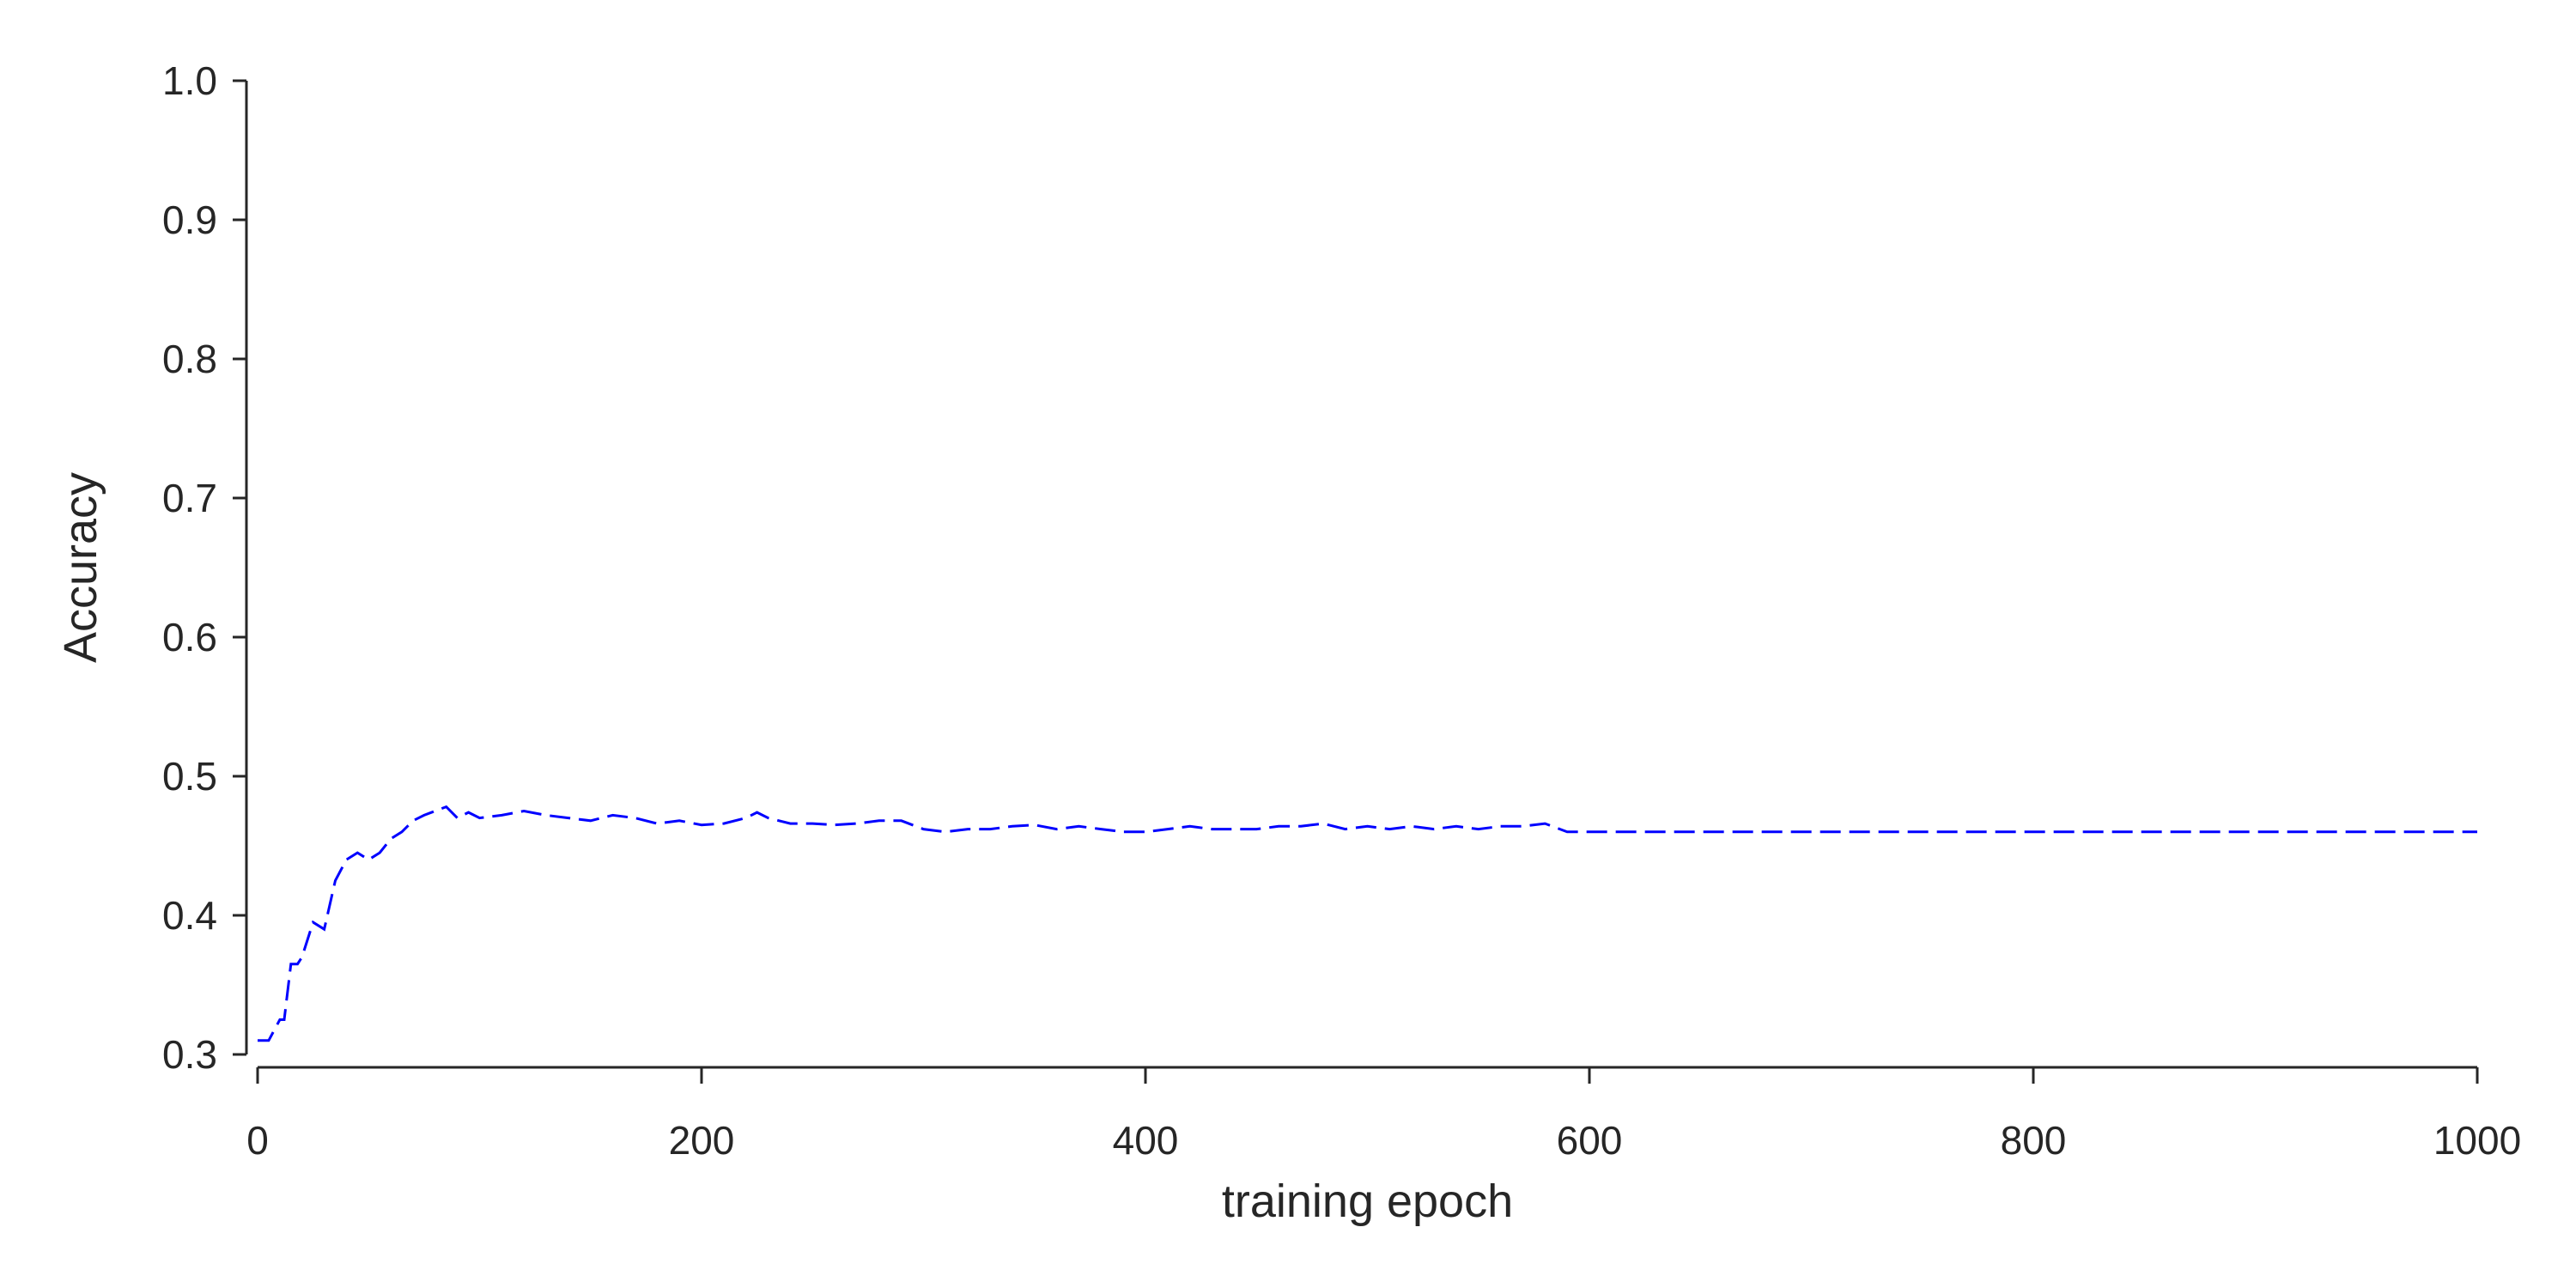 This screenshot has width=2576, height=1288. Describe the element at coordinates (80, 567) in the screenshot. I see `y-axis-label: Accuracy` at that location.